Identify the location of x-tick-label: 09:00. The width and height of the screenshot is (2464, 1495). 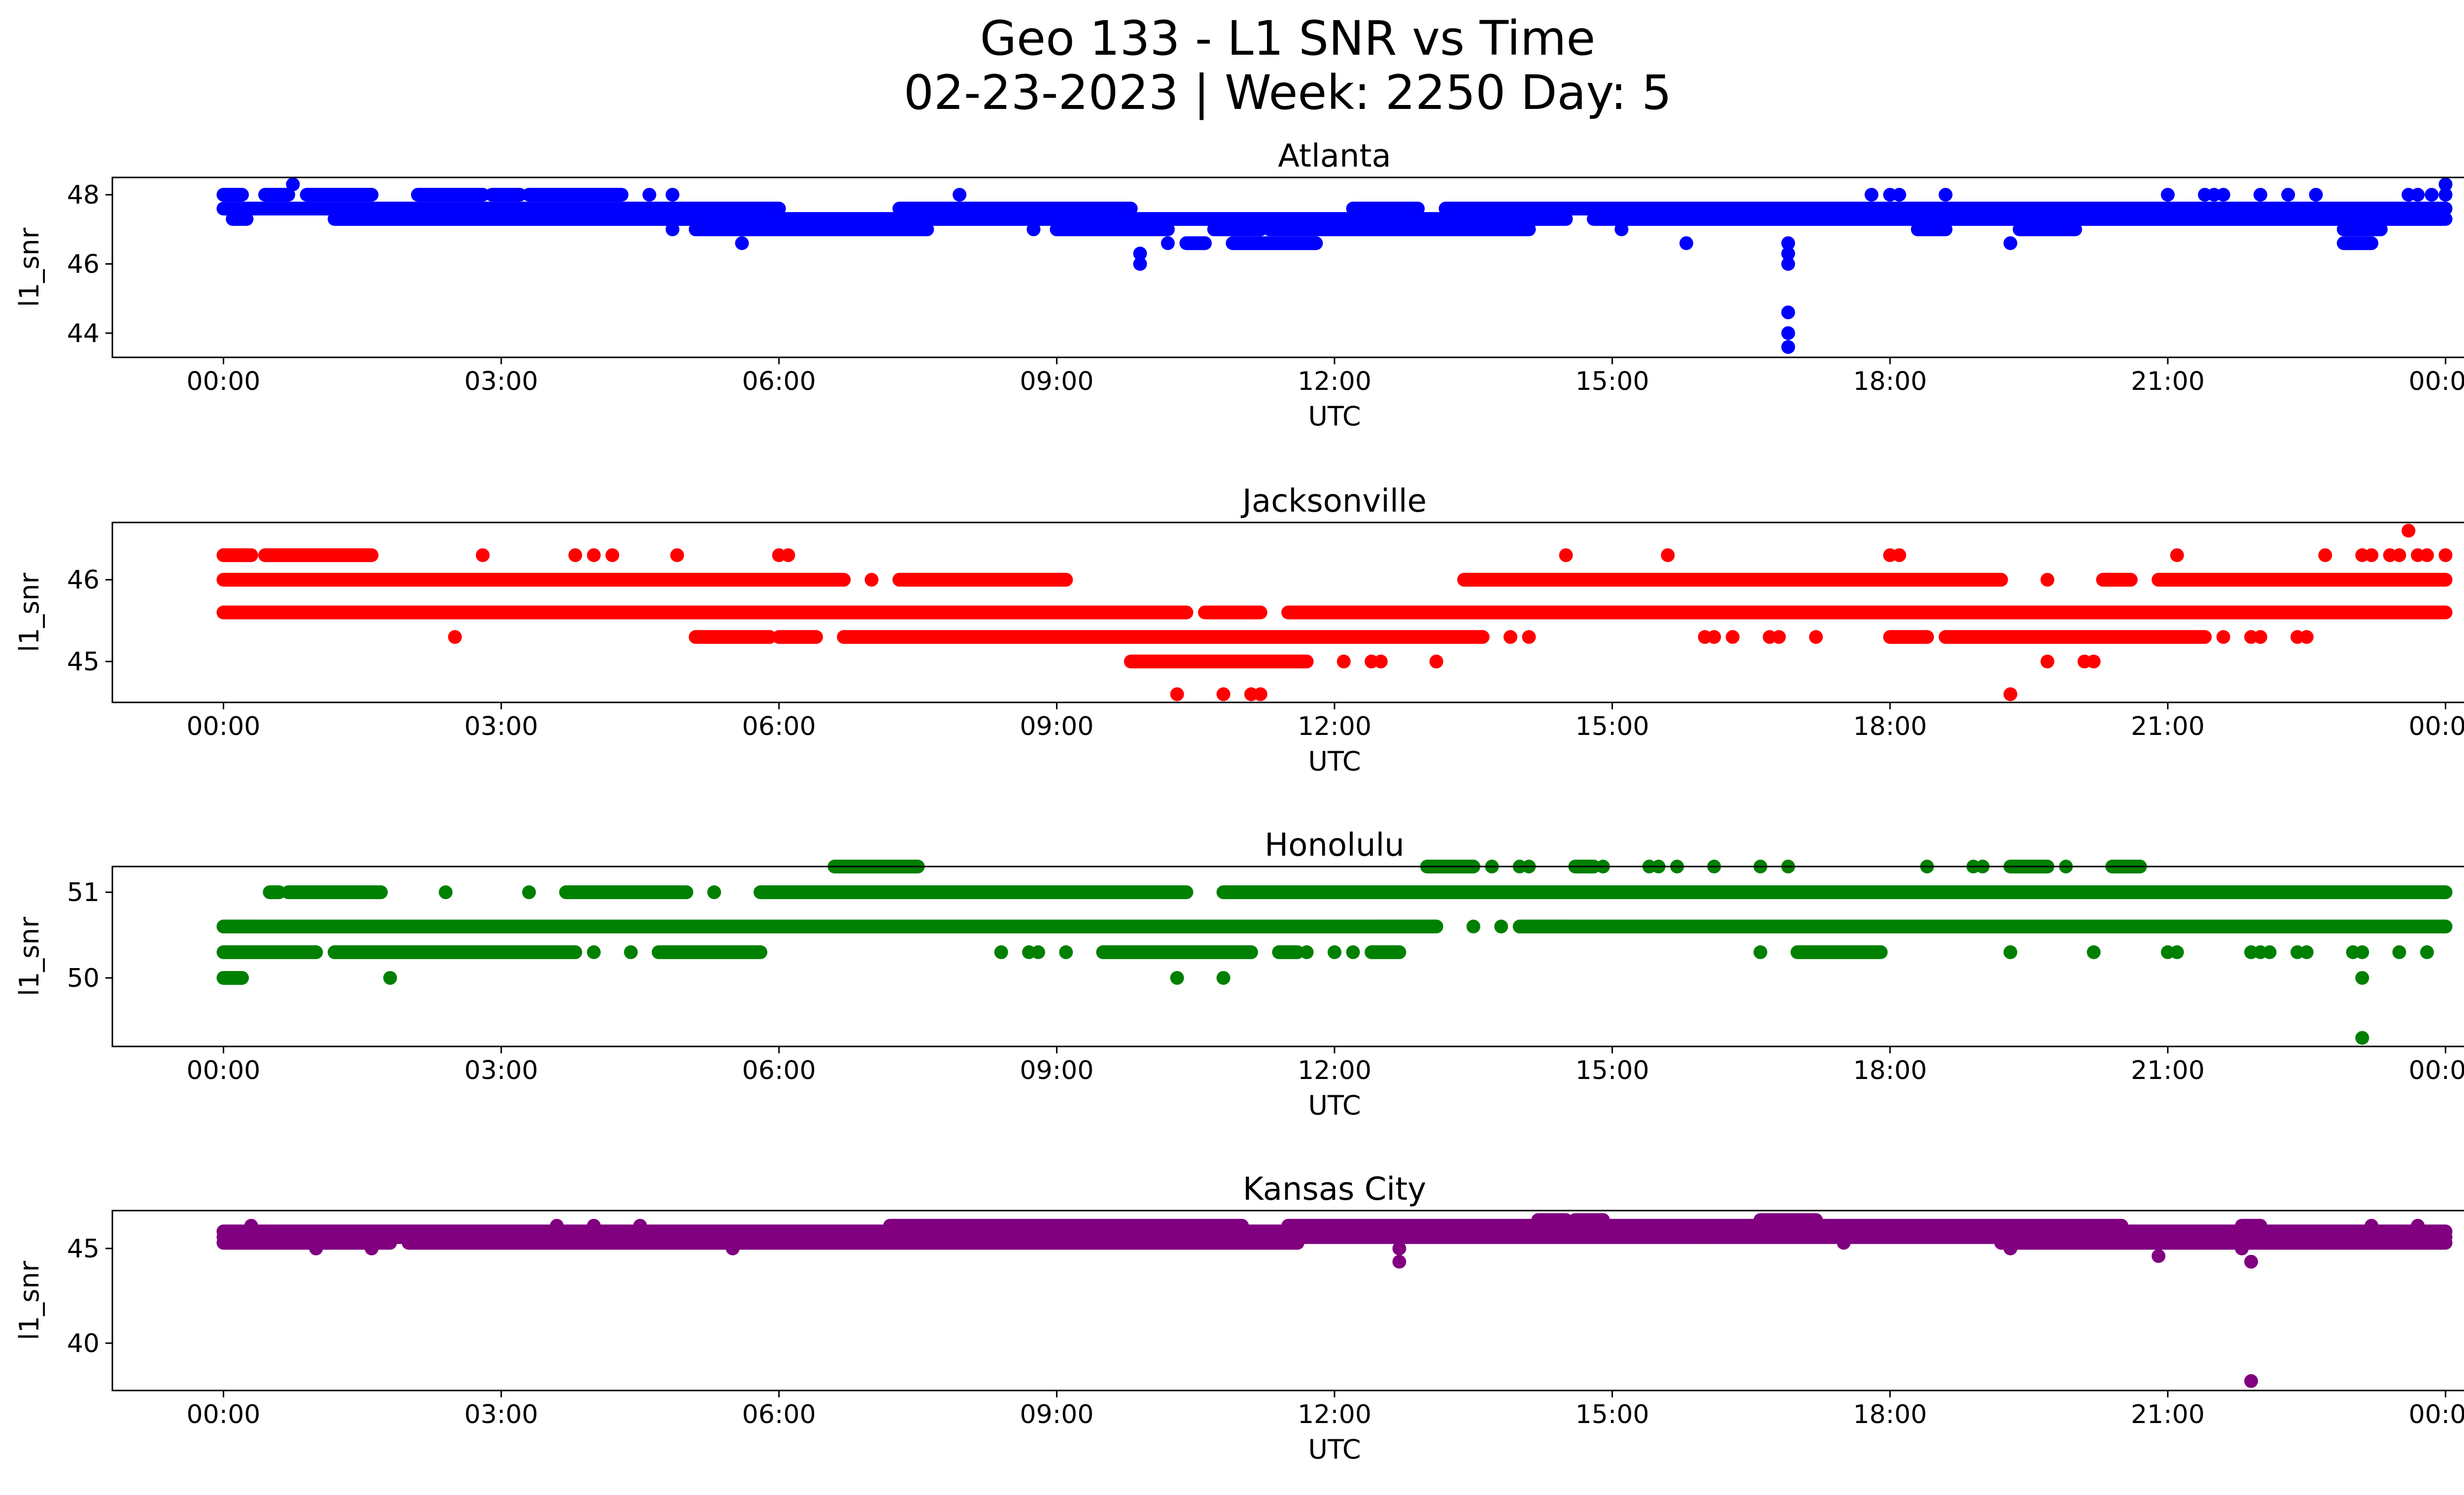
(1057, 1070).